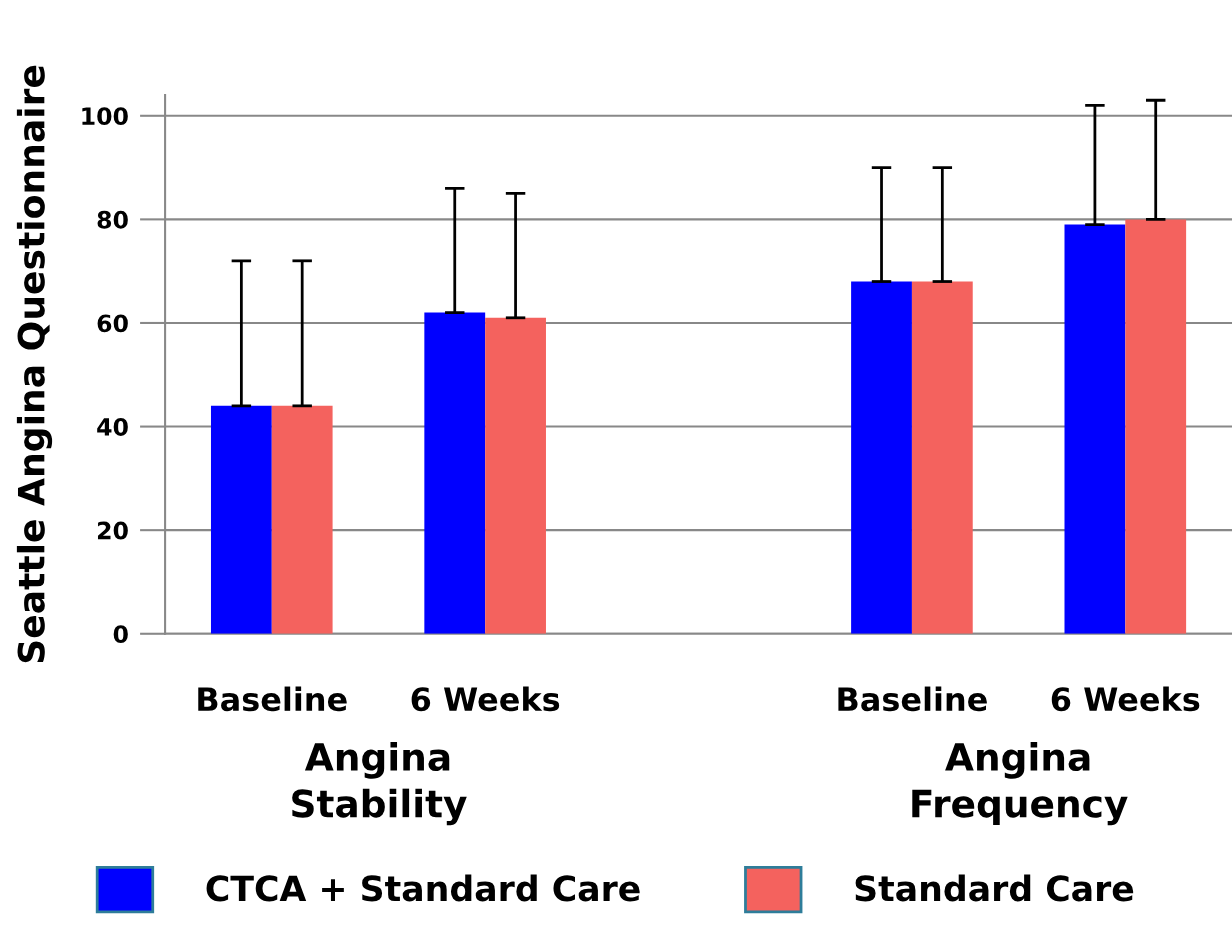 This screenshot has width=1232, height=932. Describe the element at coordinates (112, 219) in the screenshot. I see `y-tick-label: 80` at that location.